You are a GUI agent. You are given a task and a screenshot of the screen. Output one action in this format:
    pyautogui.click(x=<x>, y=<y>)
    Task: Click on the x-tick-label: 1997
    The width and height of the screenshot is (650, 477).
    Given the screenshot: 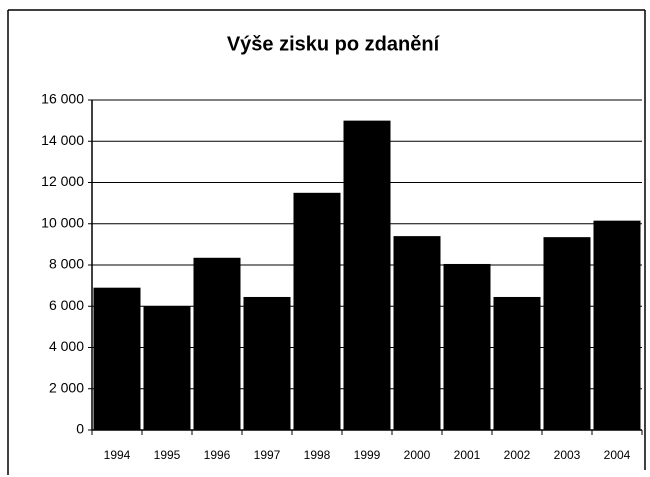 What is the action you would take?
    pyautogui.click(x=267, y=455)
    